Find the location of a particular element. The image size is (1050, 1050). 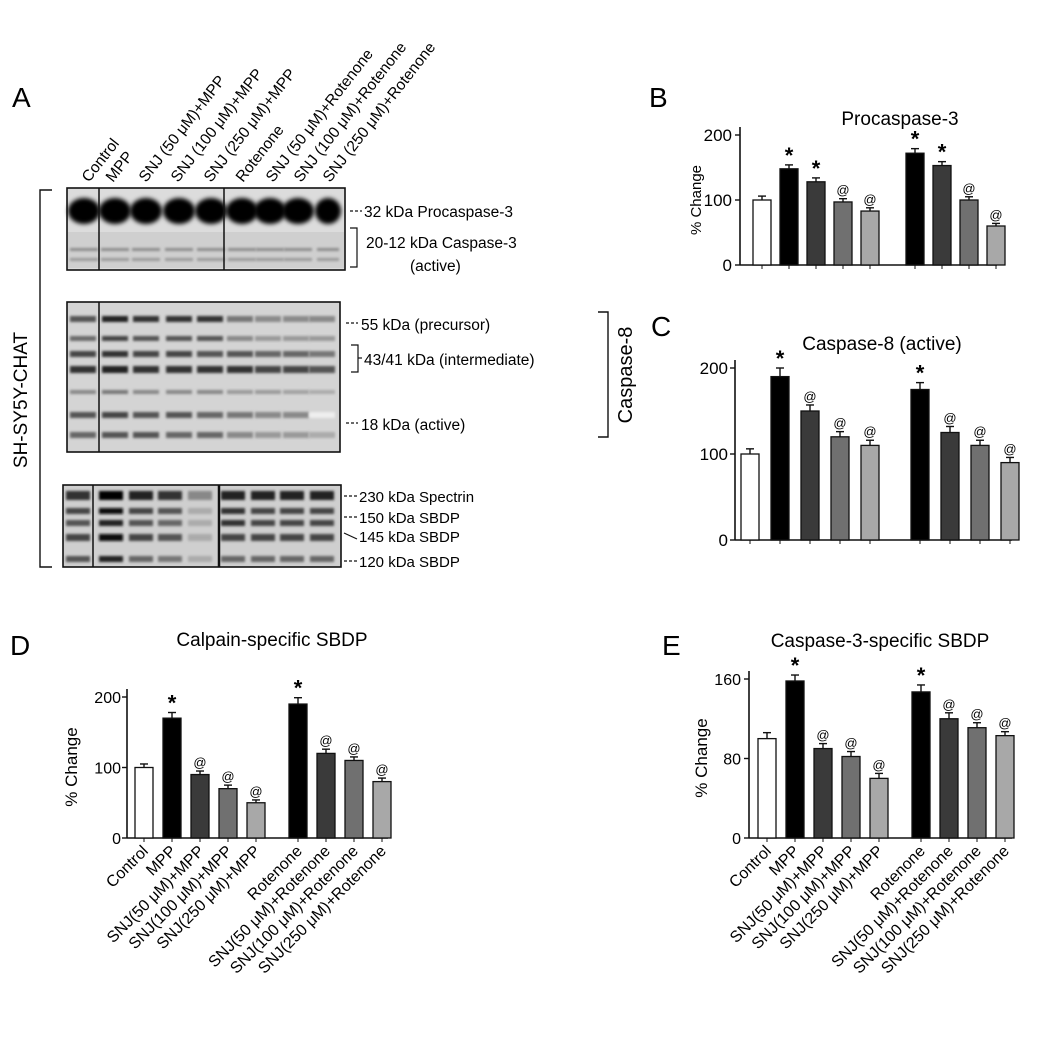

band-bracket is located at coordinates (355, 358).